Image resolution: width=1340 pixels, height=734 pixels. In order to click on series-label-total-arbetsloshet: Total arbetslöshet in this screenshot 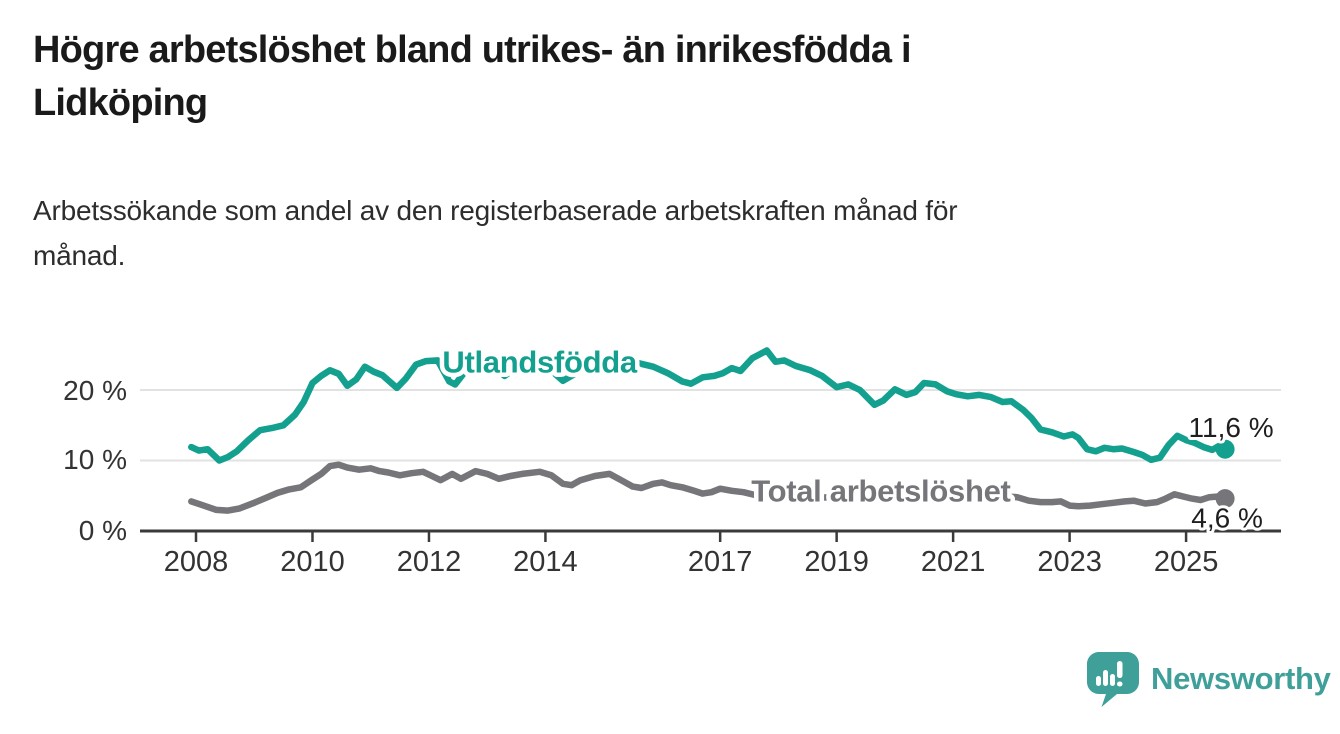, I will do `click(880, 490)`.